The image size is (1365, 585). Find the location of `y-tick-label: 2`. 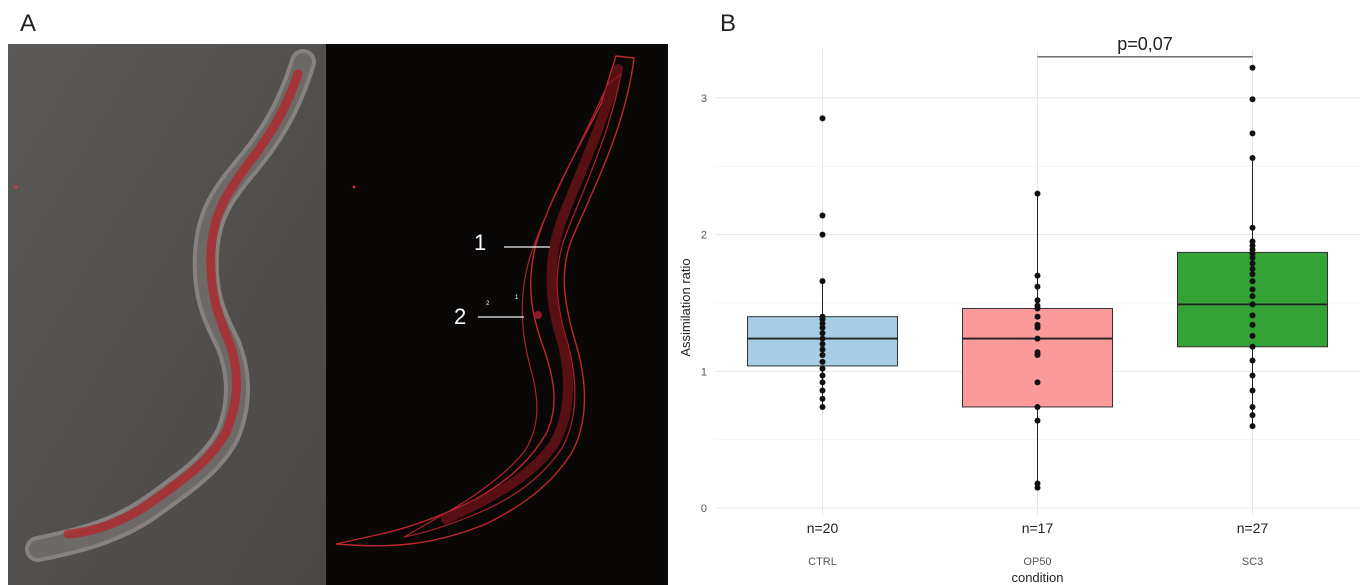

y-tick-label: 2 is located at coordinates (704, 236).